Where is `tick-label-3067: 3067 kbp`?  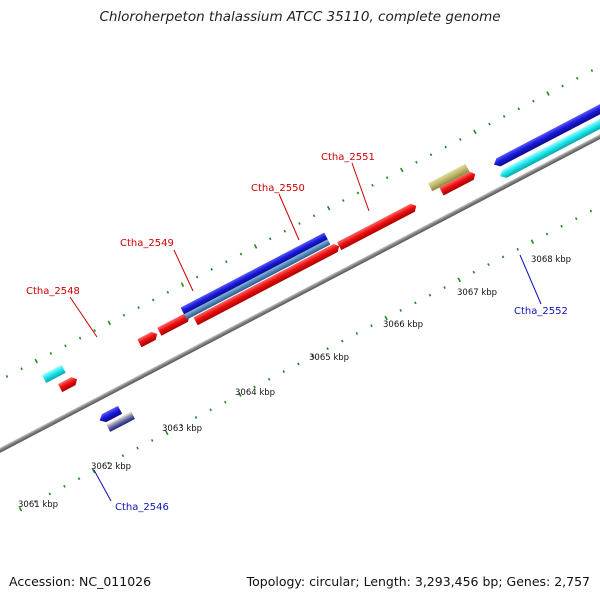 tick-label-3067: 3067 kbp is located at coordinates (477, 293).